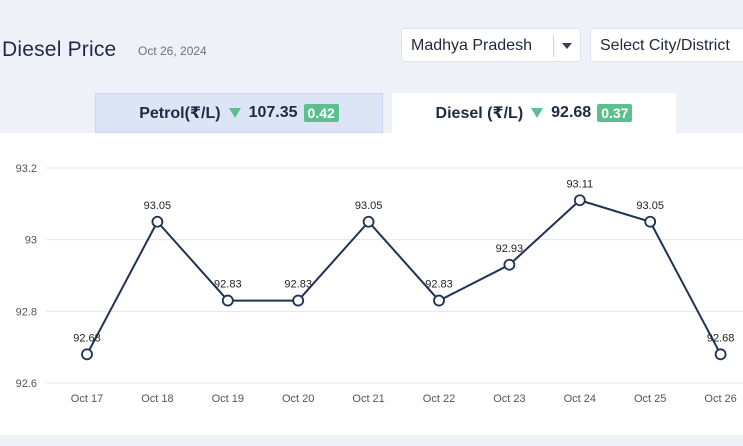  What do you see at coordinates (368, 399) in the screenshot?
I see `x-tick-label: Oct 21` at bounding box center [368, 399].